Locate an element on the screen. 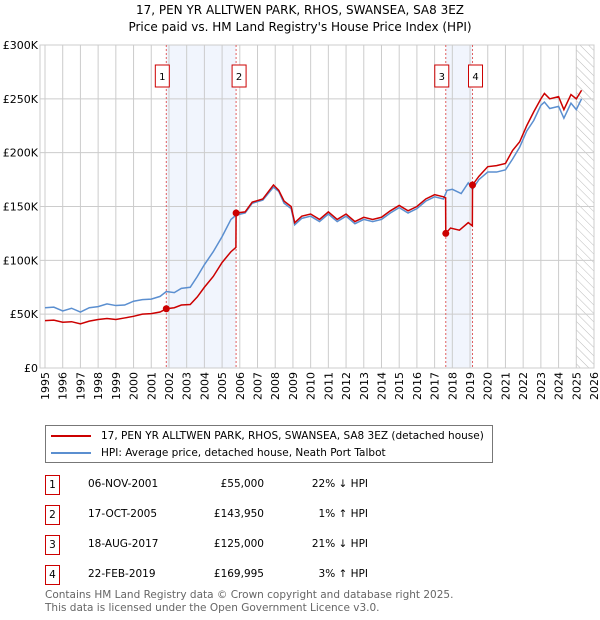 The width and height of the screenshot is (600, 620). x-tick-label: 2011 is located at coordinates (328, 386).